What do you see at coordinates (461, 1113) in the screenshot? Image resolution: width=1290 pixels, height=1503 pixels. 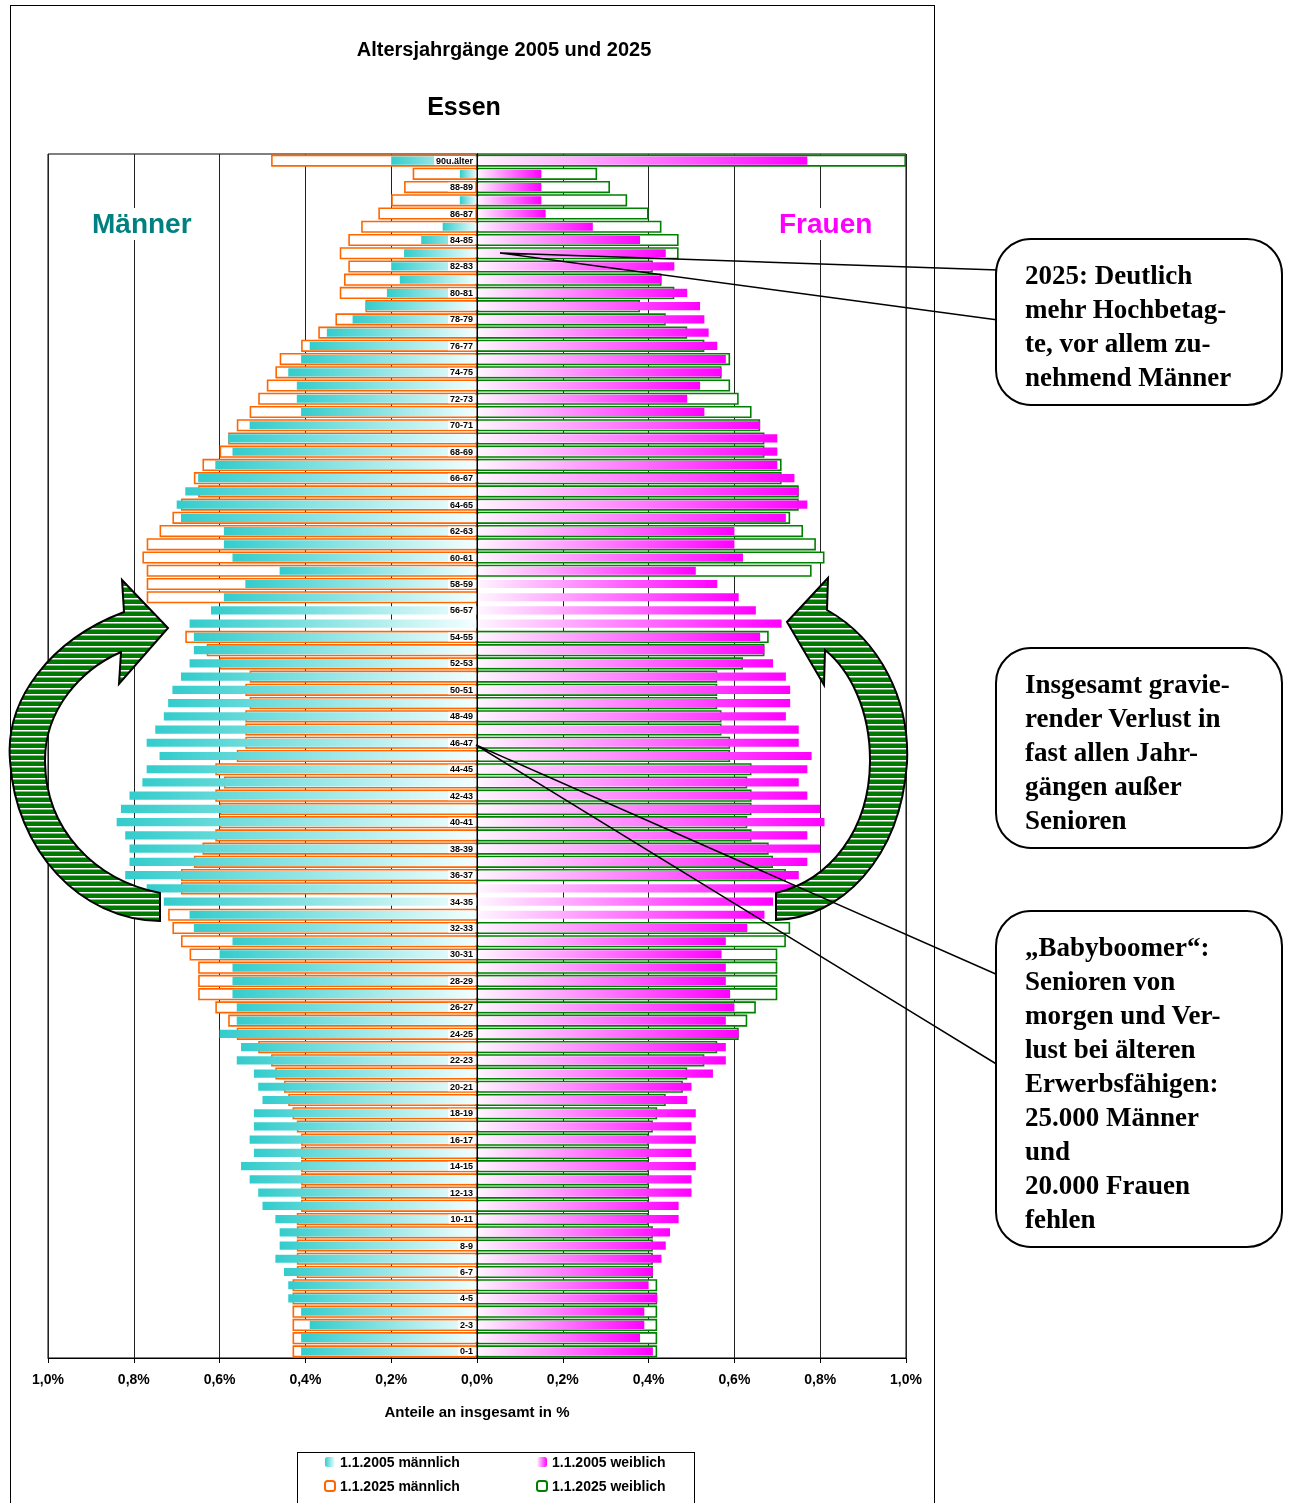 I see `y-tick-label: 18-19` at bounding box center [461, 1113].